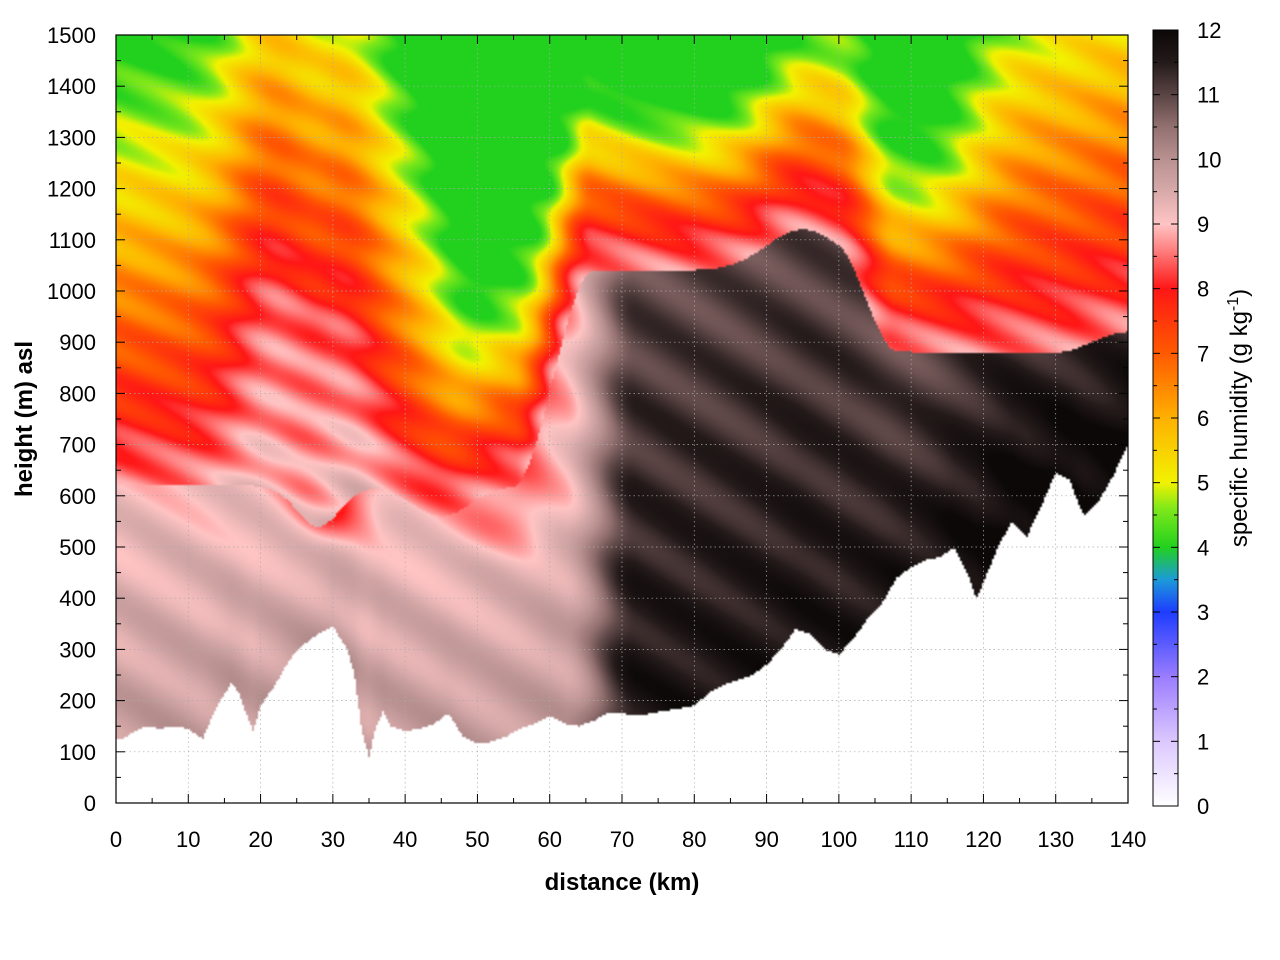 The height and width of the screenshot is (960, 1280). Describe the element at coordinates (911, 839) in the screenshot. I see `x-tick-label: 110` at that location.